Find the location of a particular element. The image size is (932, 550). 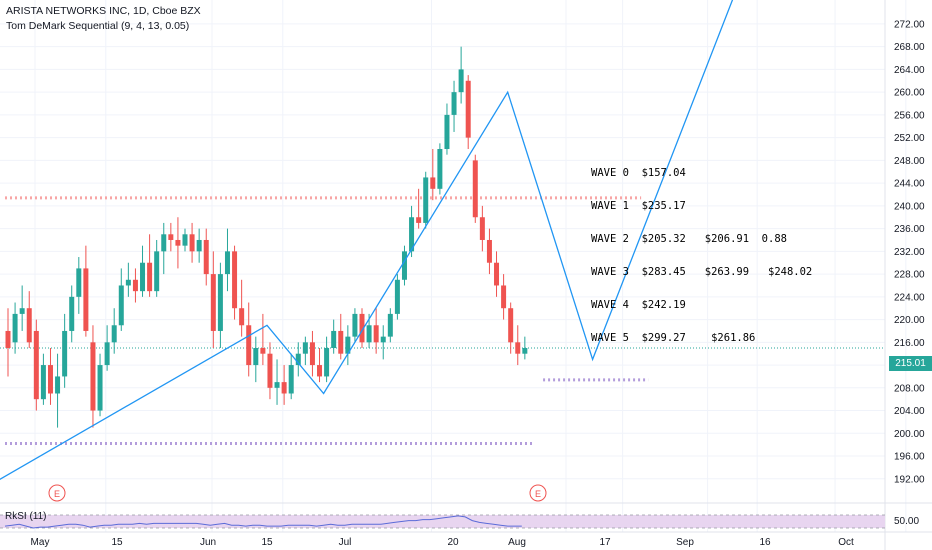

earnings-label: E is located at coordinates (57, 494).